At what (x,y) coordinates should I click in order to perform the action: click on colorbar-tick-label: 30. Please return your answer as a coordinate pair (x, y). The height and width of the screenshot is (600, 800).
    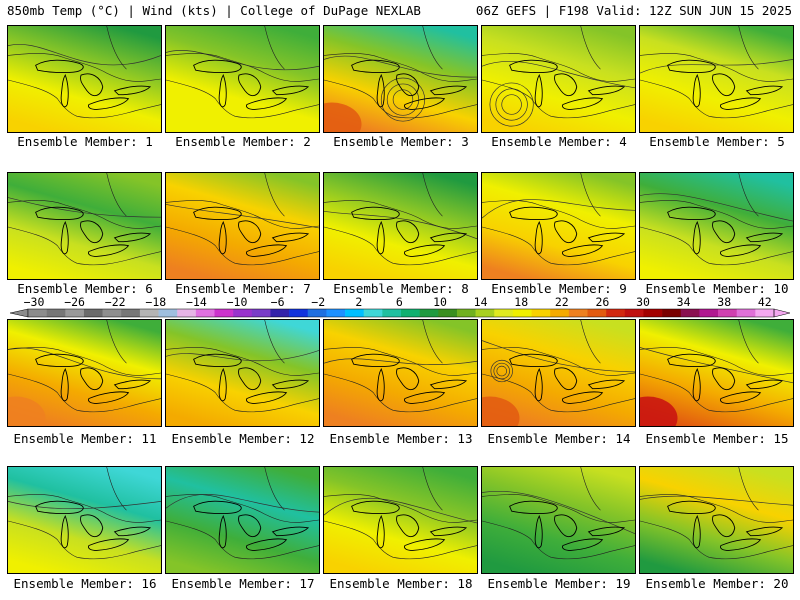
    Looking at the image, I should click on (643, 302).